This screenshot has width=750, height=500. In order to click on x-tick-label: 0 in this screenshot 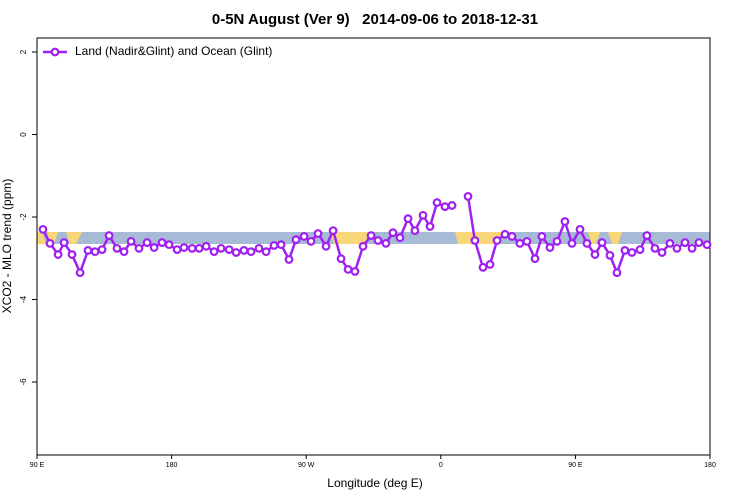, I will do `click(441, 465)`.